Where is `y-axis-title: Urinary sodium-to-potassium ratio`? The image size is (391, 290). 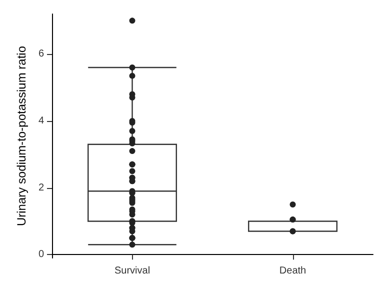
y-axis-title: Urinary sodium-to-potassium ratio is located at coordinates (21, 136).